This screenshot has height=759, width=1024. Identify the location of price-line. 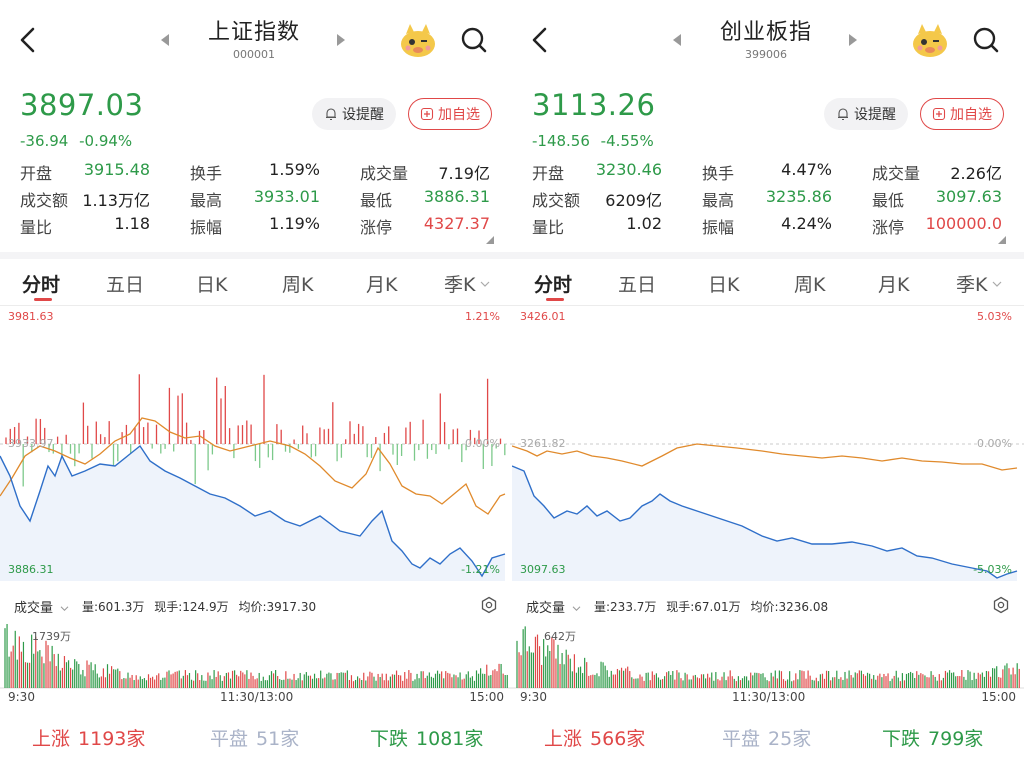
(765, 522).